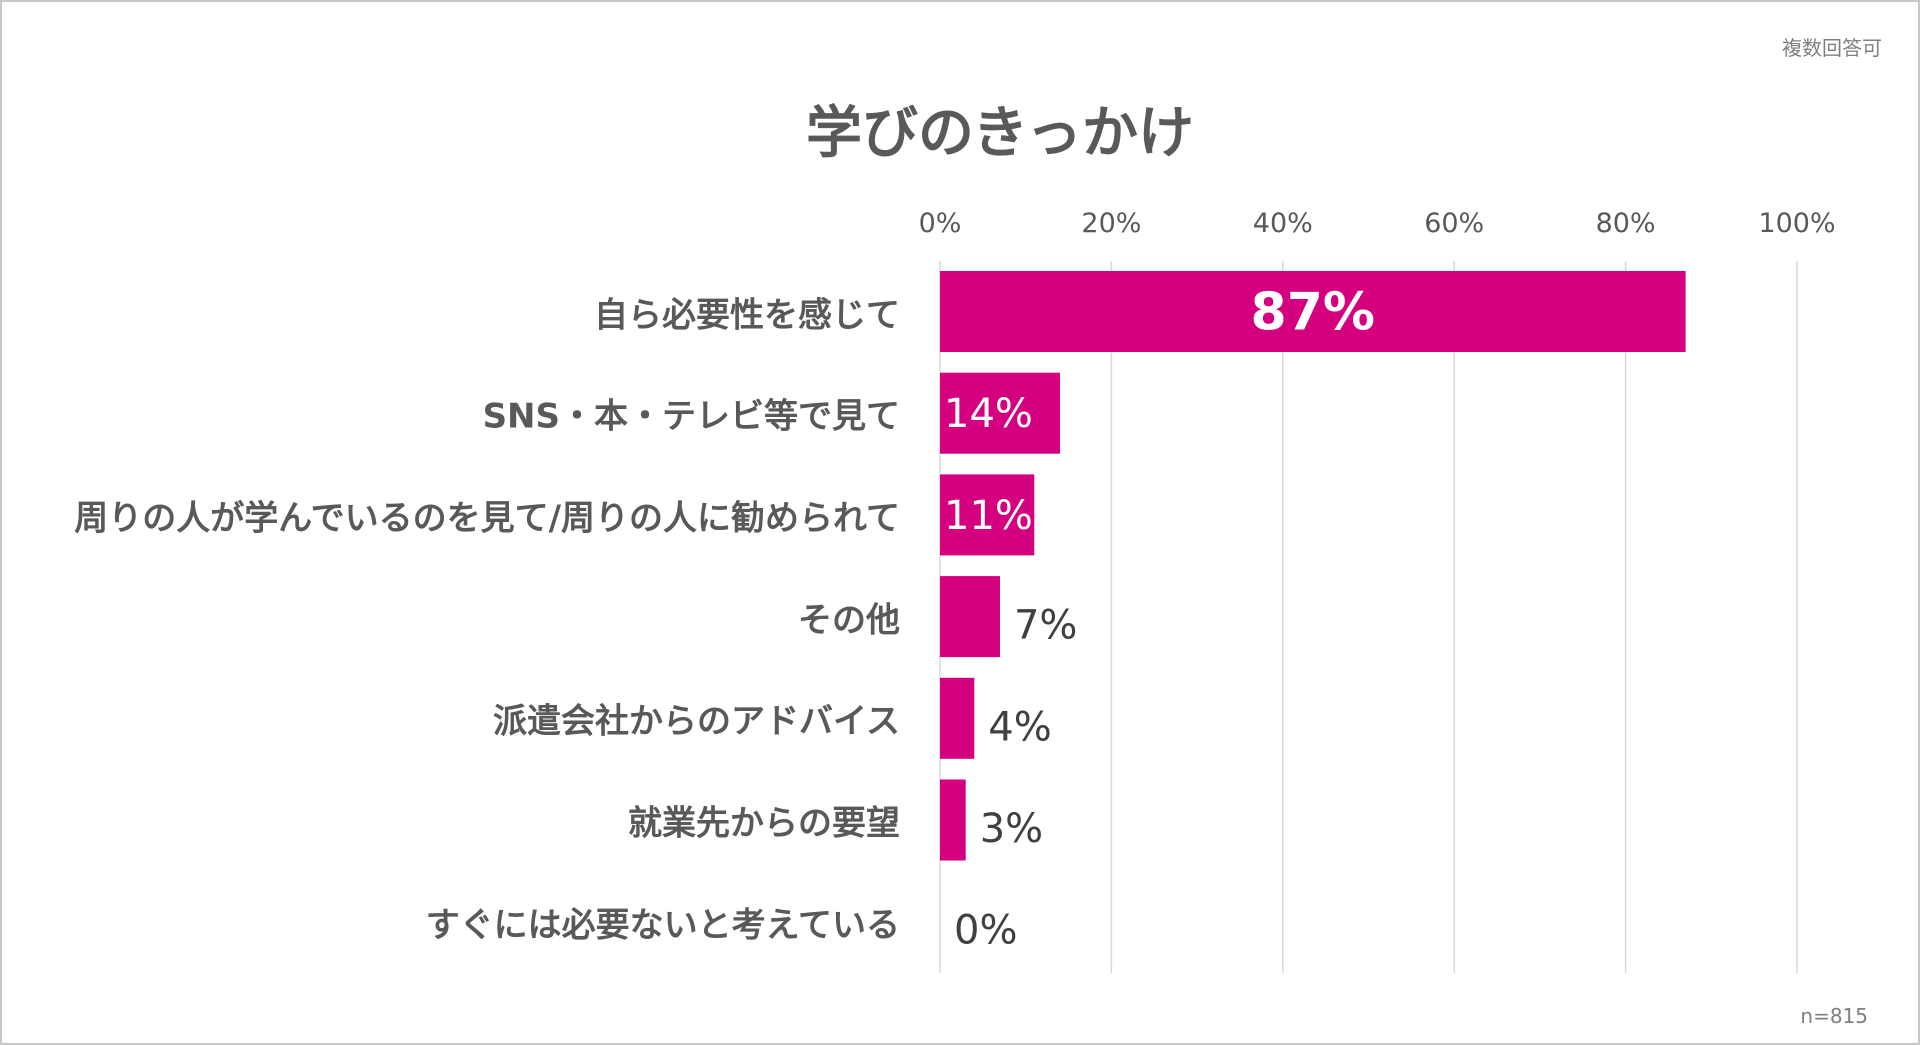  Describe the element at coordinates (1796, 223) in the screenshot. I see `x-tick-label: 100%` at that location.